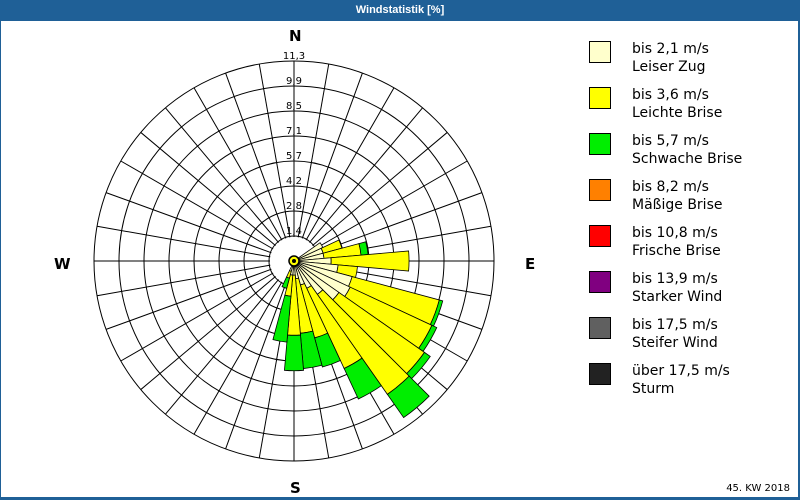  I want to click on legend-range: über 17,5 m/s, so click(681, 371).